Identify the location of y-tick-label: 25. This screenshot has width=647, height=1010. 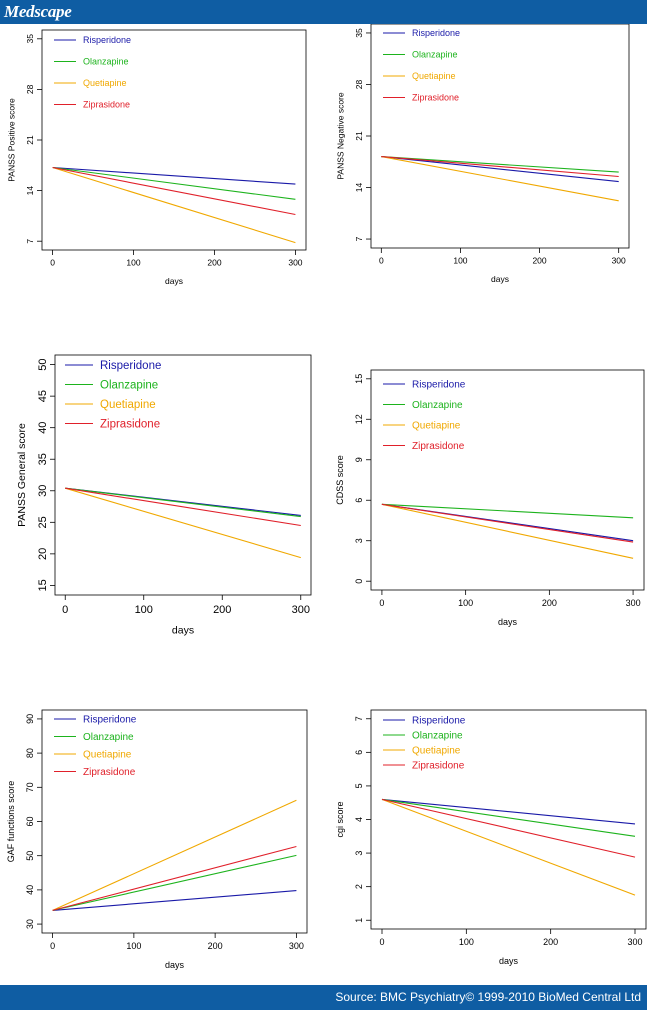
(43, 522).